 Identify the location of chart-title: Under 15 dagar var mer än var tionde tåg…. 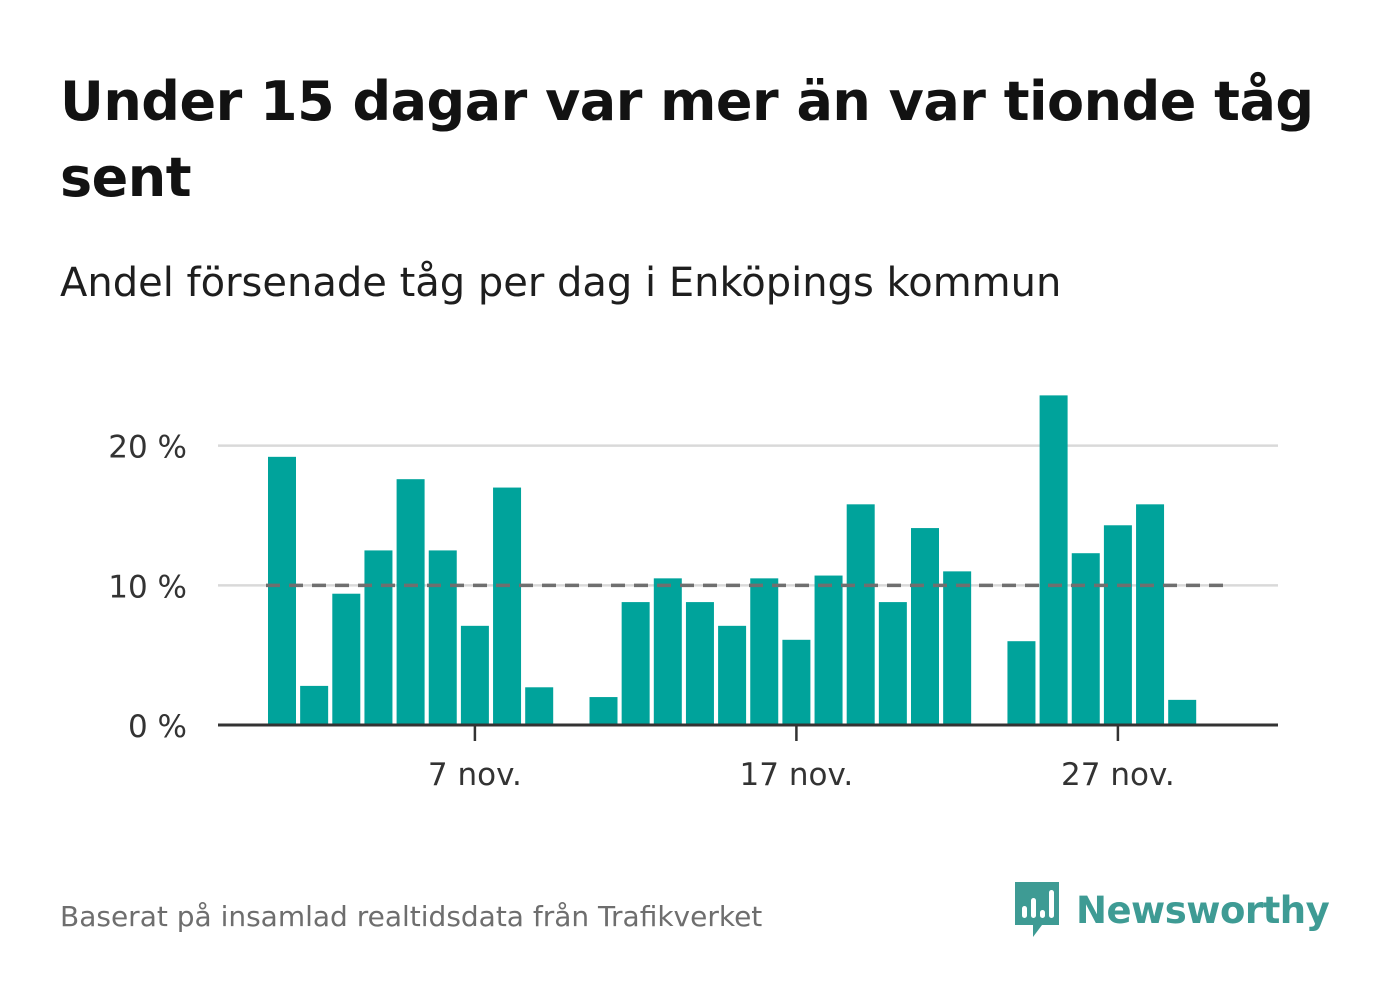
(687, 139).